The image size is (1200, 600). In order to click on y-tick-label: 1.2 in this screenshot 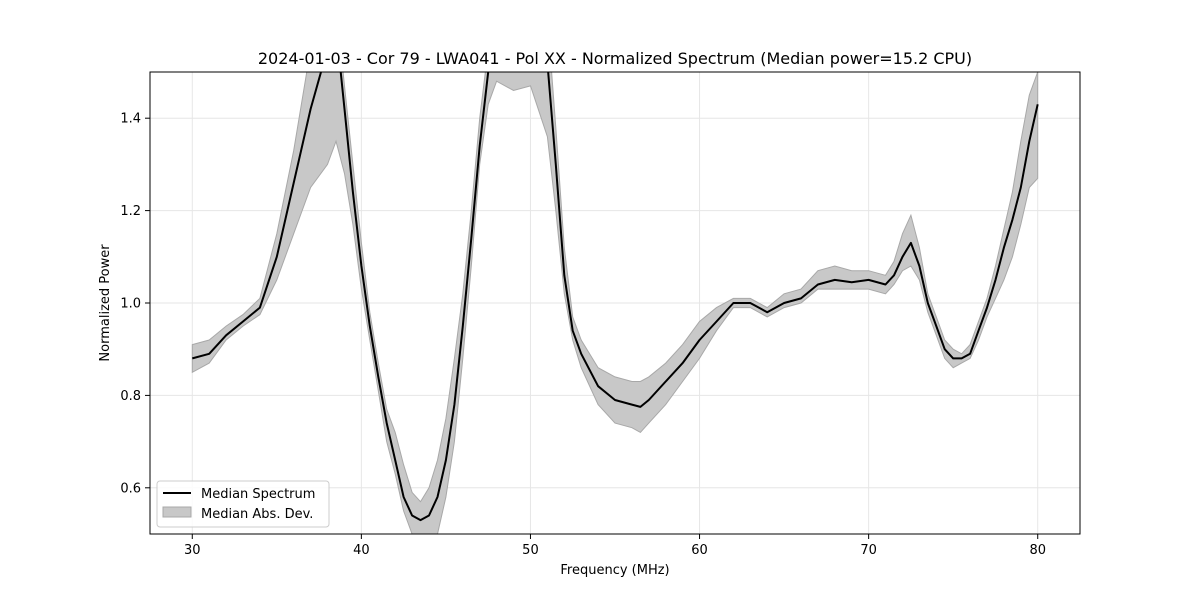, I will do `click(130, 211)`.